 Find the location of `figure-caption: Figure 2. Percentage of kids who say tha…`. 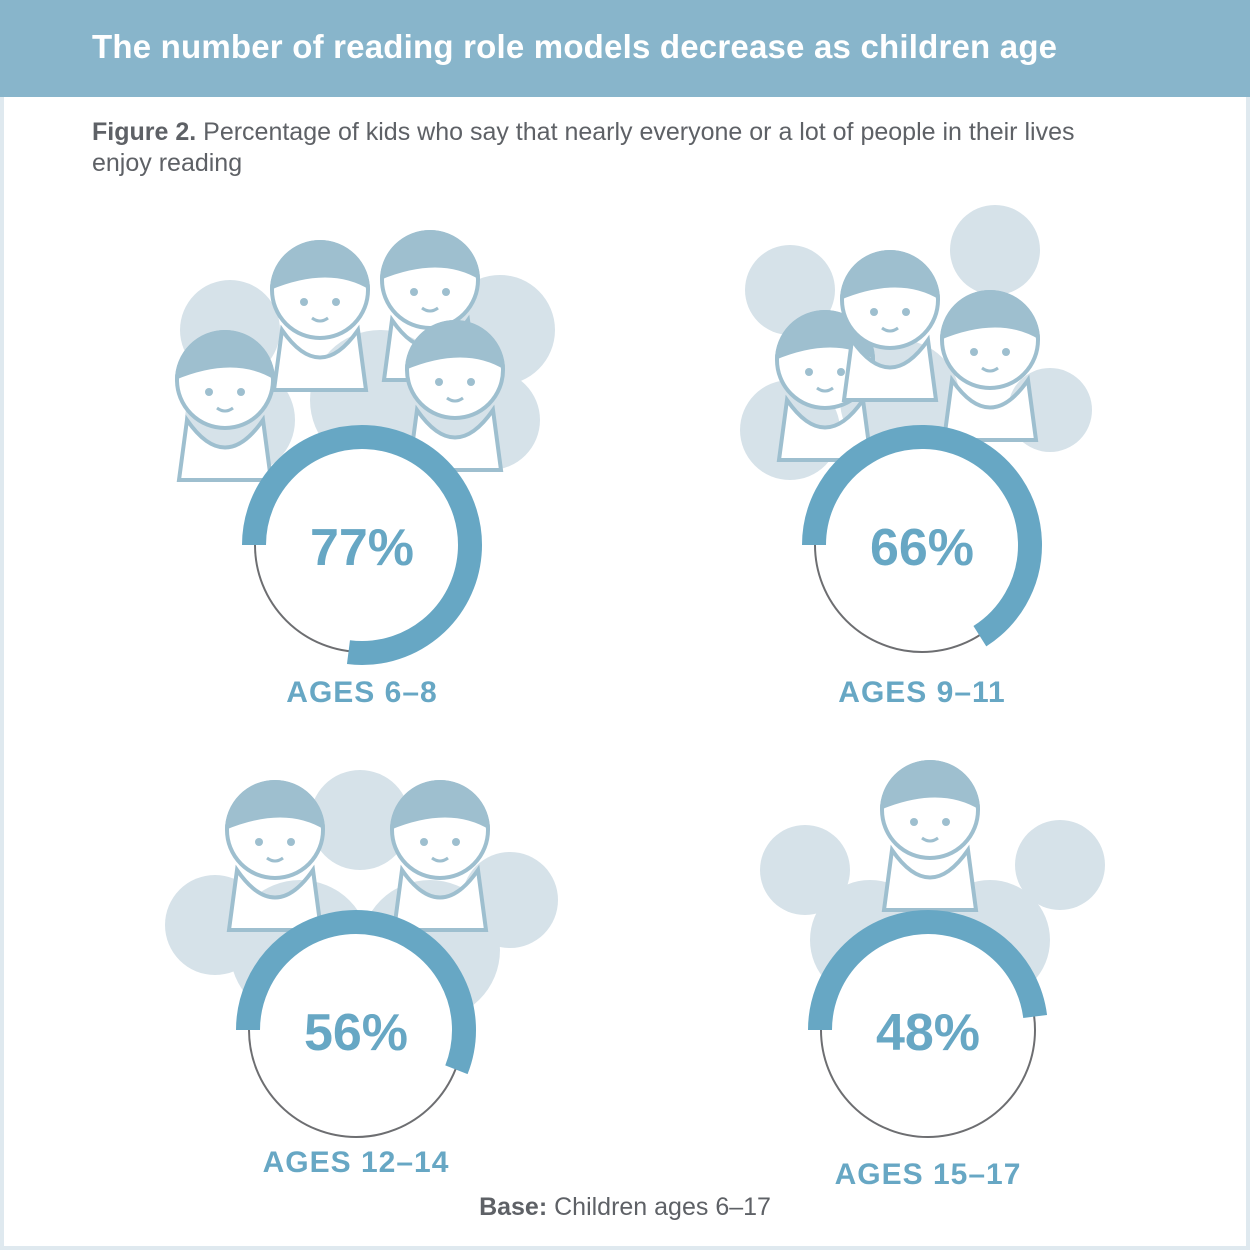

figure-caption: Figure 2. Percentage of kids who say tha… is located at coordinates (592, 148).